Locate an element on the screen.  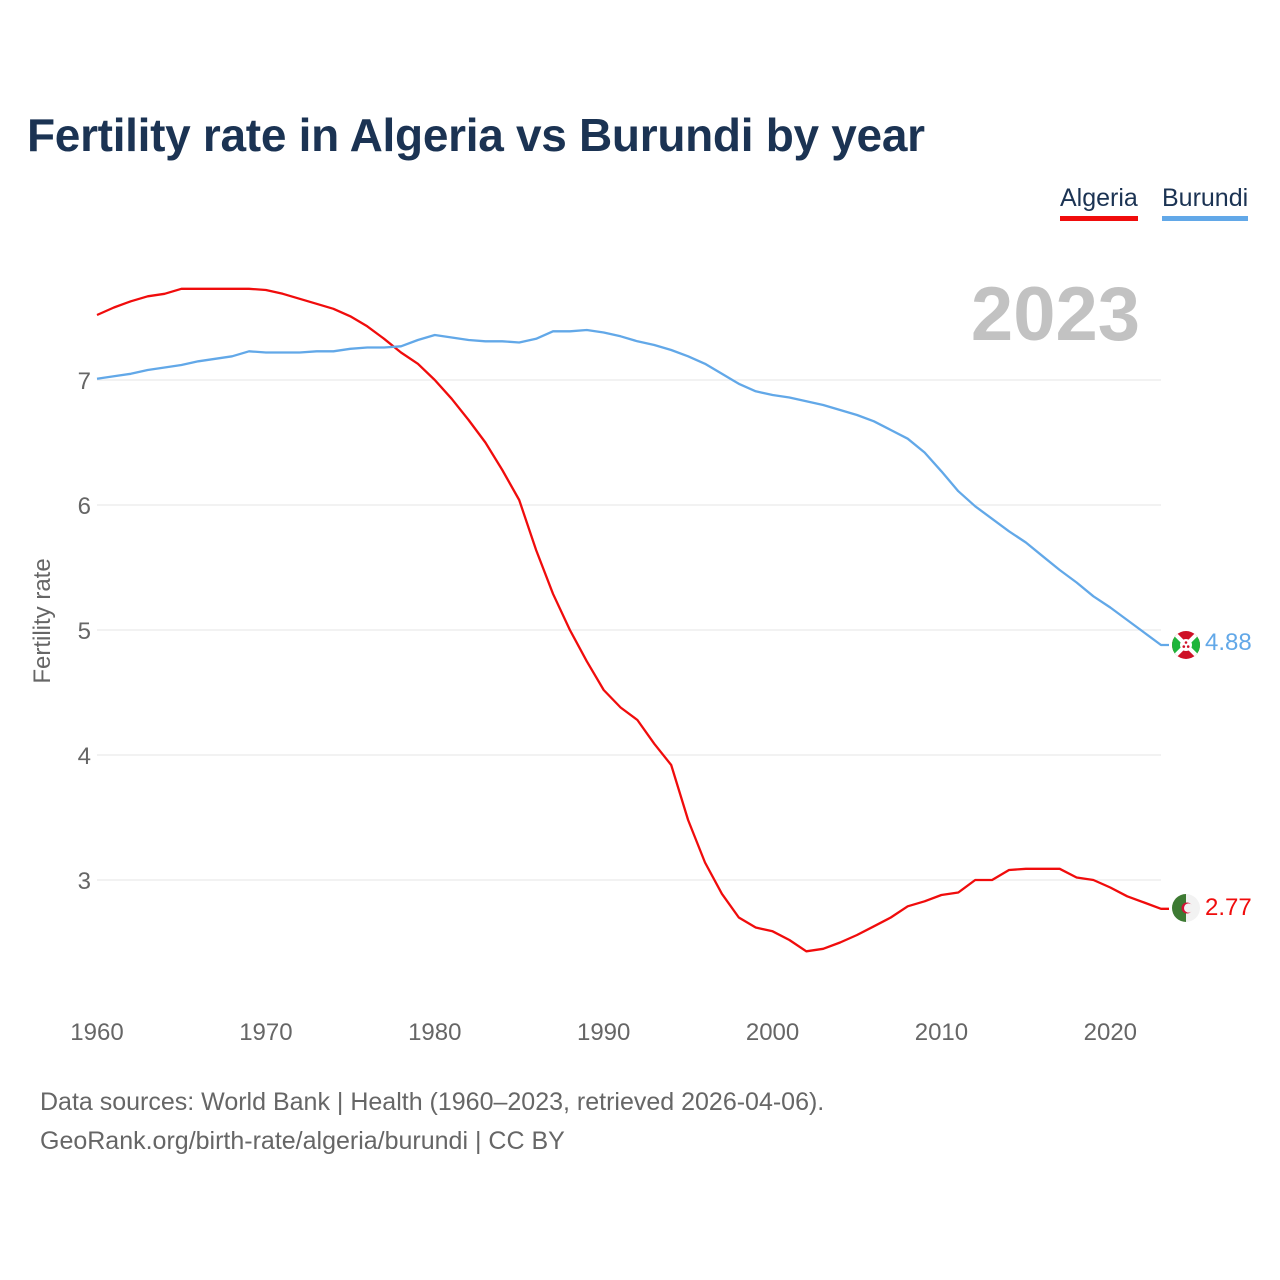
y-axis-label: Fertility rate is located at coordinates (42, 620).